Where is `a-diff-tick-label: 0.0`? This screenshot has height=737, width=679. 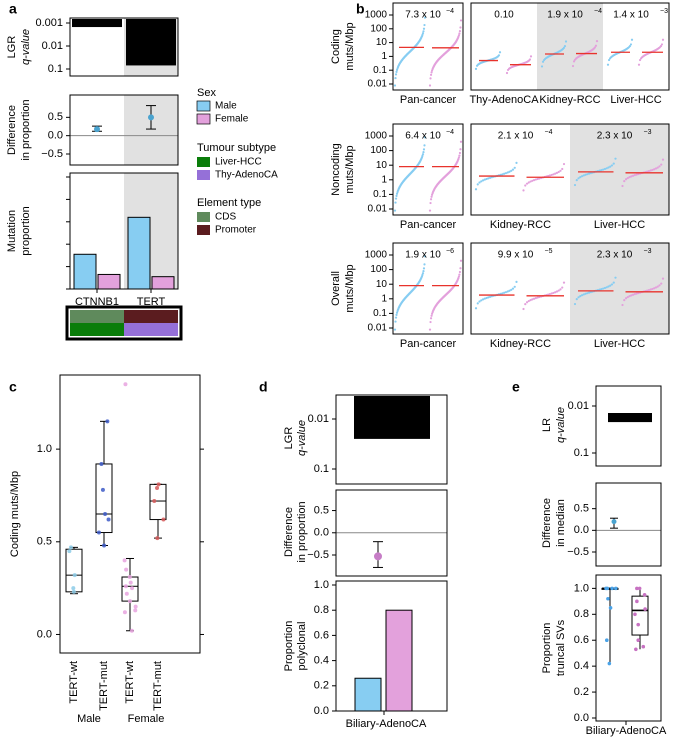
a-diff-tick-label: 0.0 is located at coordinates (55, 136).